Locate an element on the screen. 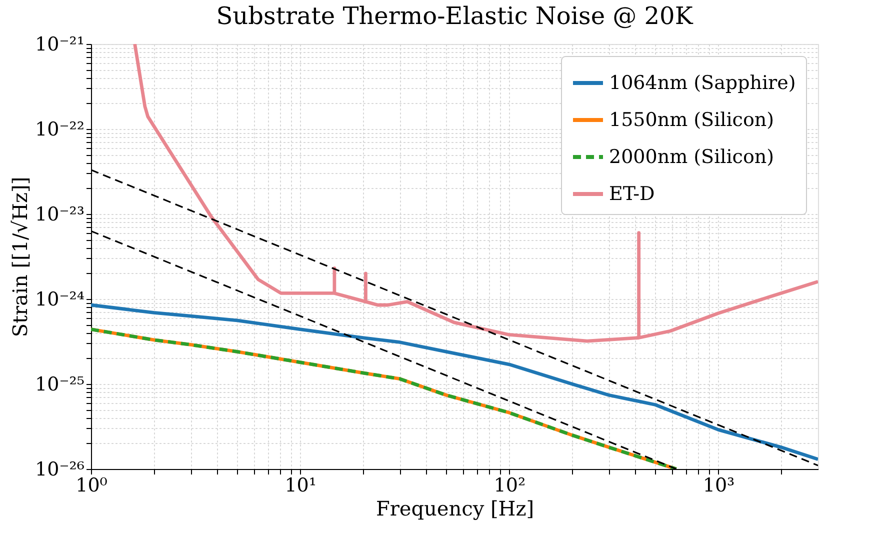  x-axis-title: Frequency [Hz] is located at coordinates (455, 508).